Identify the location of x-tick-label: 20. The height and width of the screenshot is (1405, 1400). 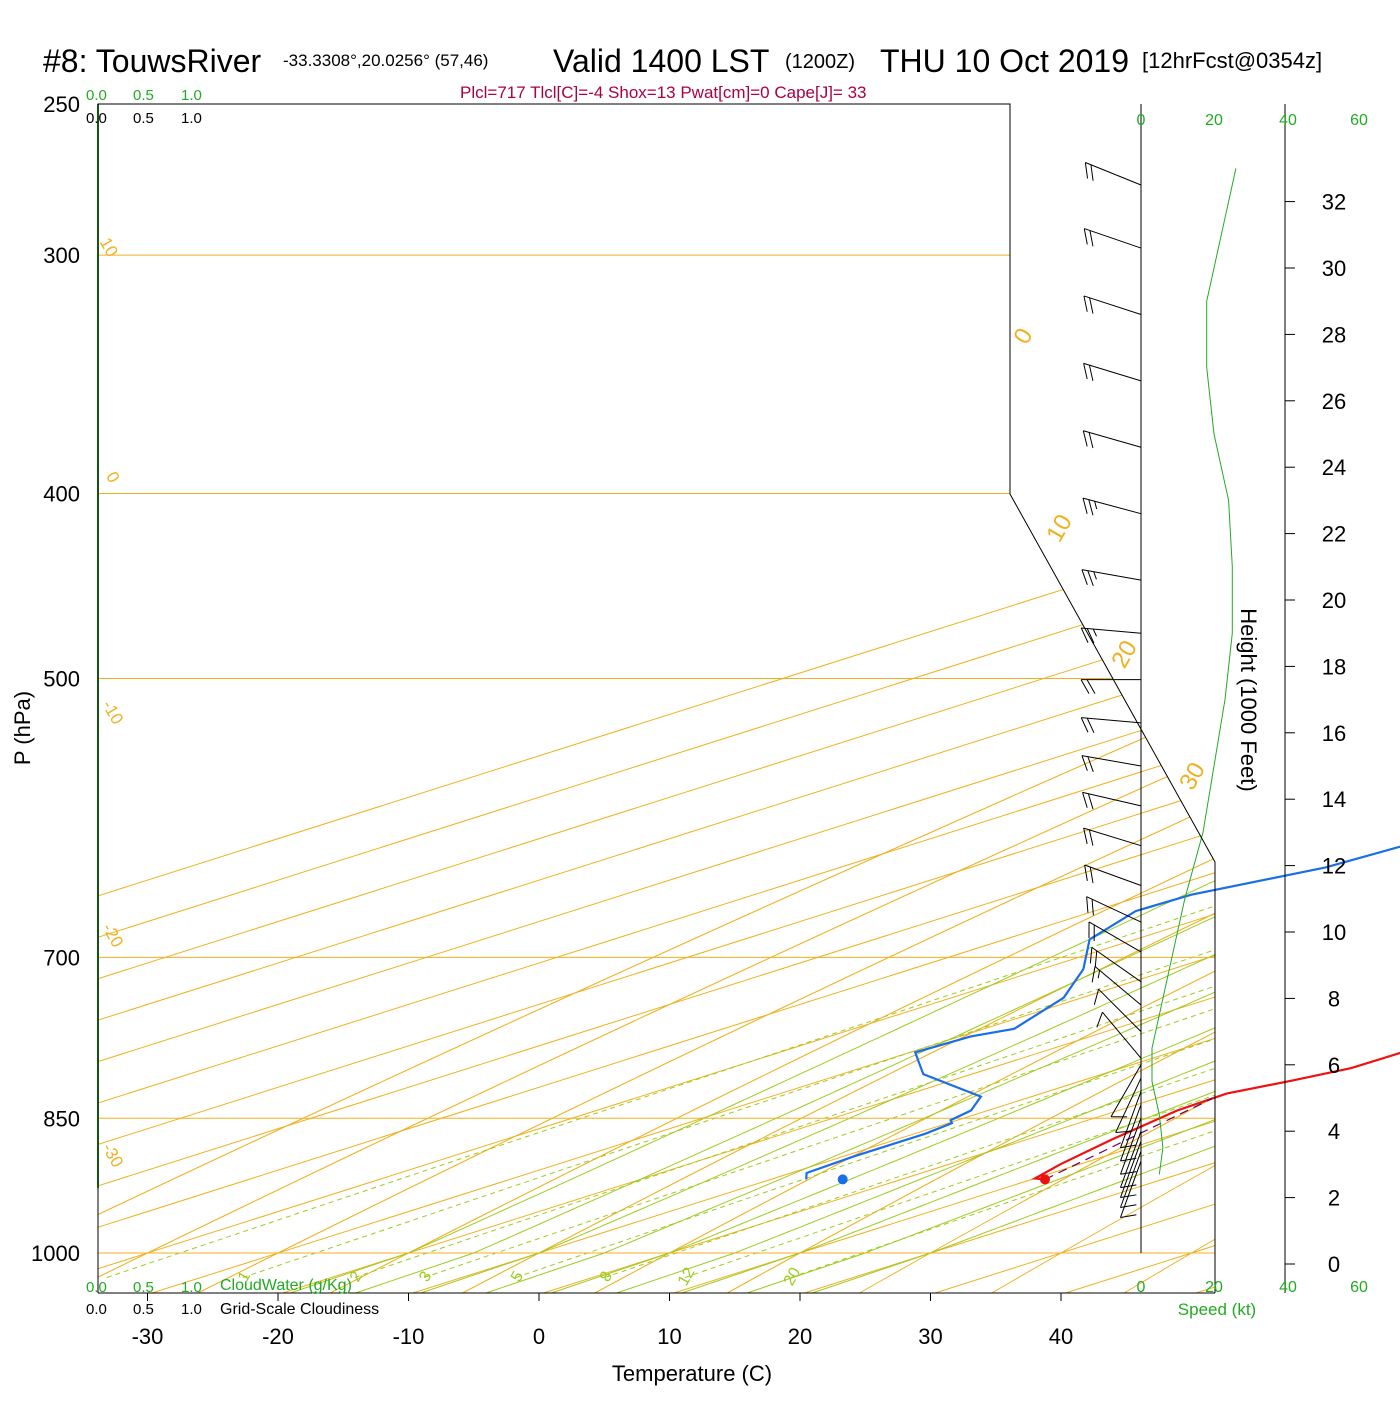
(800, 1336).